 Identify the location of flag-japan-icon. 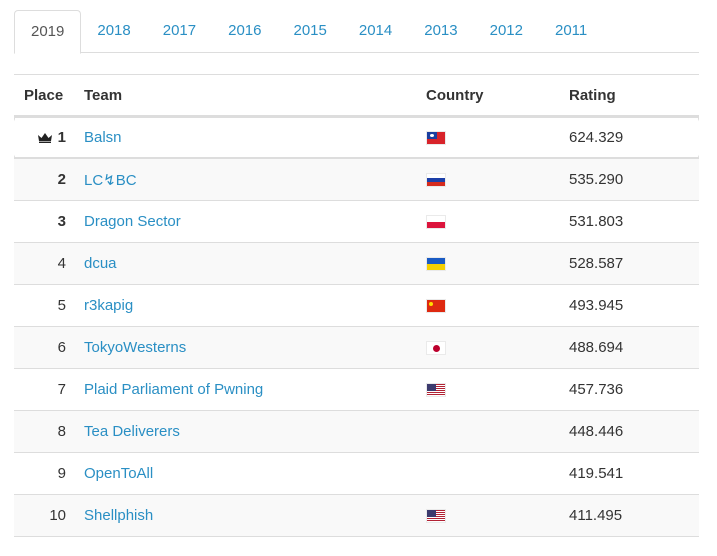
(436, 348).